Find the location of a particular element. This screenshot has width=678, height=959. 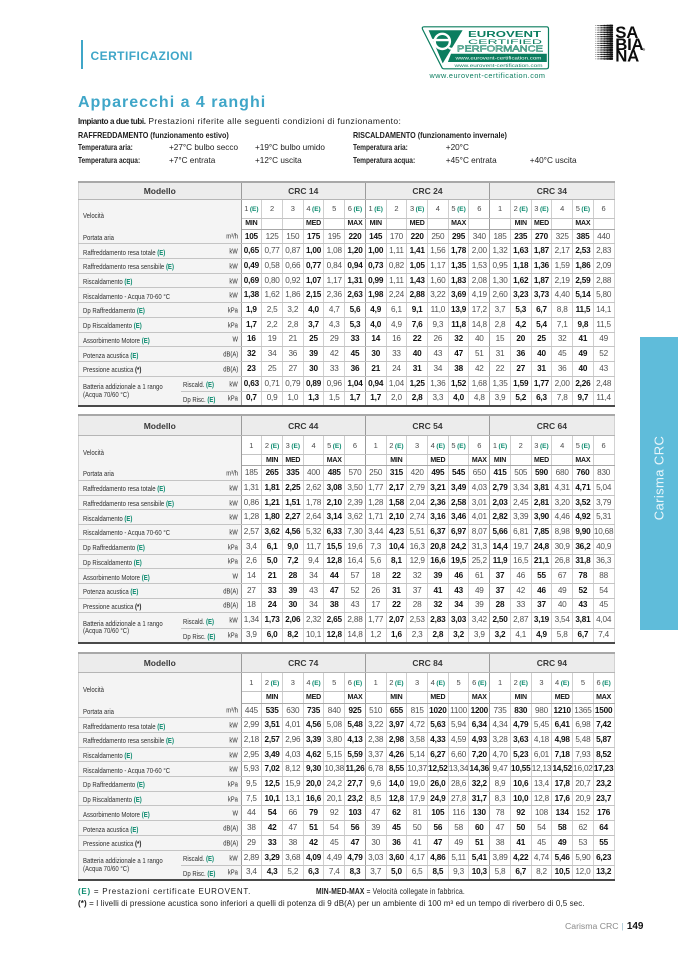

svg-text: PERFORMANCE is located at coordinates (500, 49).